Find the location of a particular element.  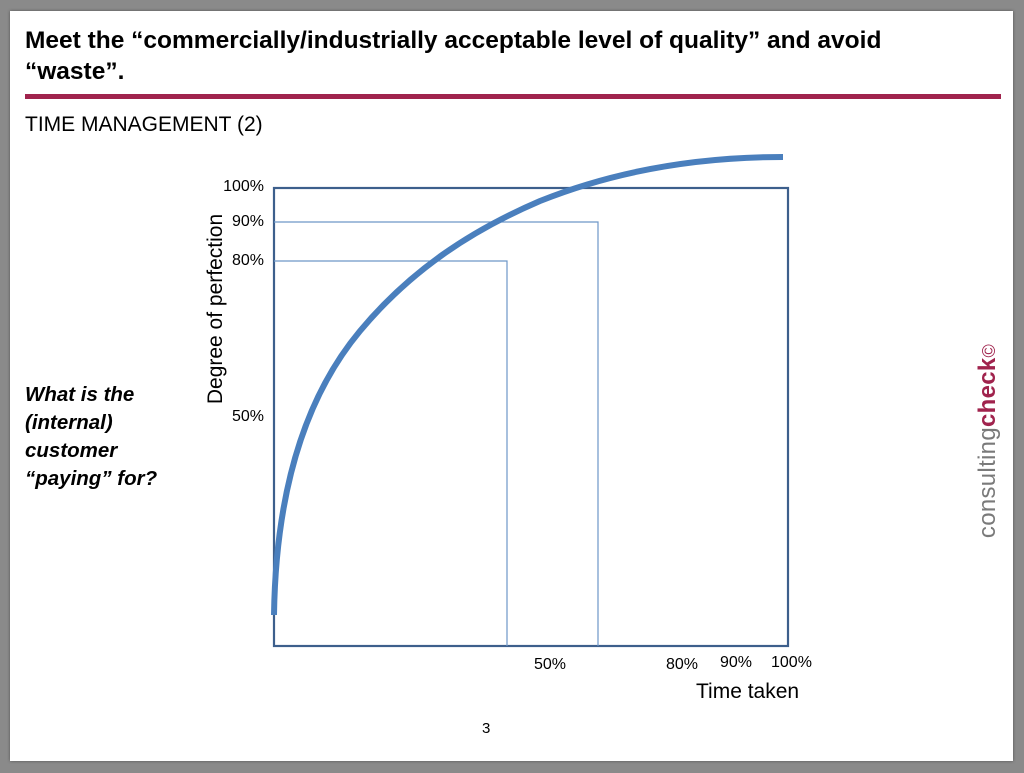

x-tick-90: 90% is located at coordinates (736, 662).